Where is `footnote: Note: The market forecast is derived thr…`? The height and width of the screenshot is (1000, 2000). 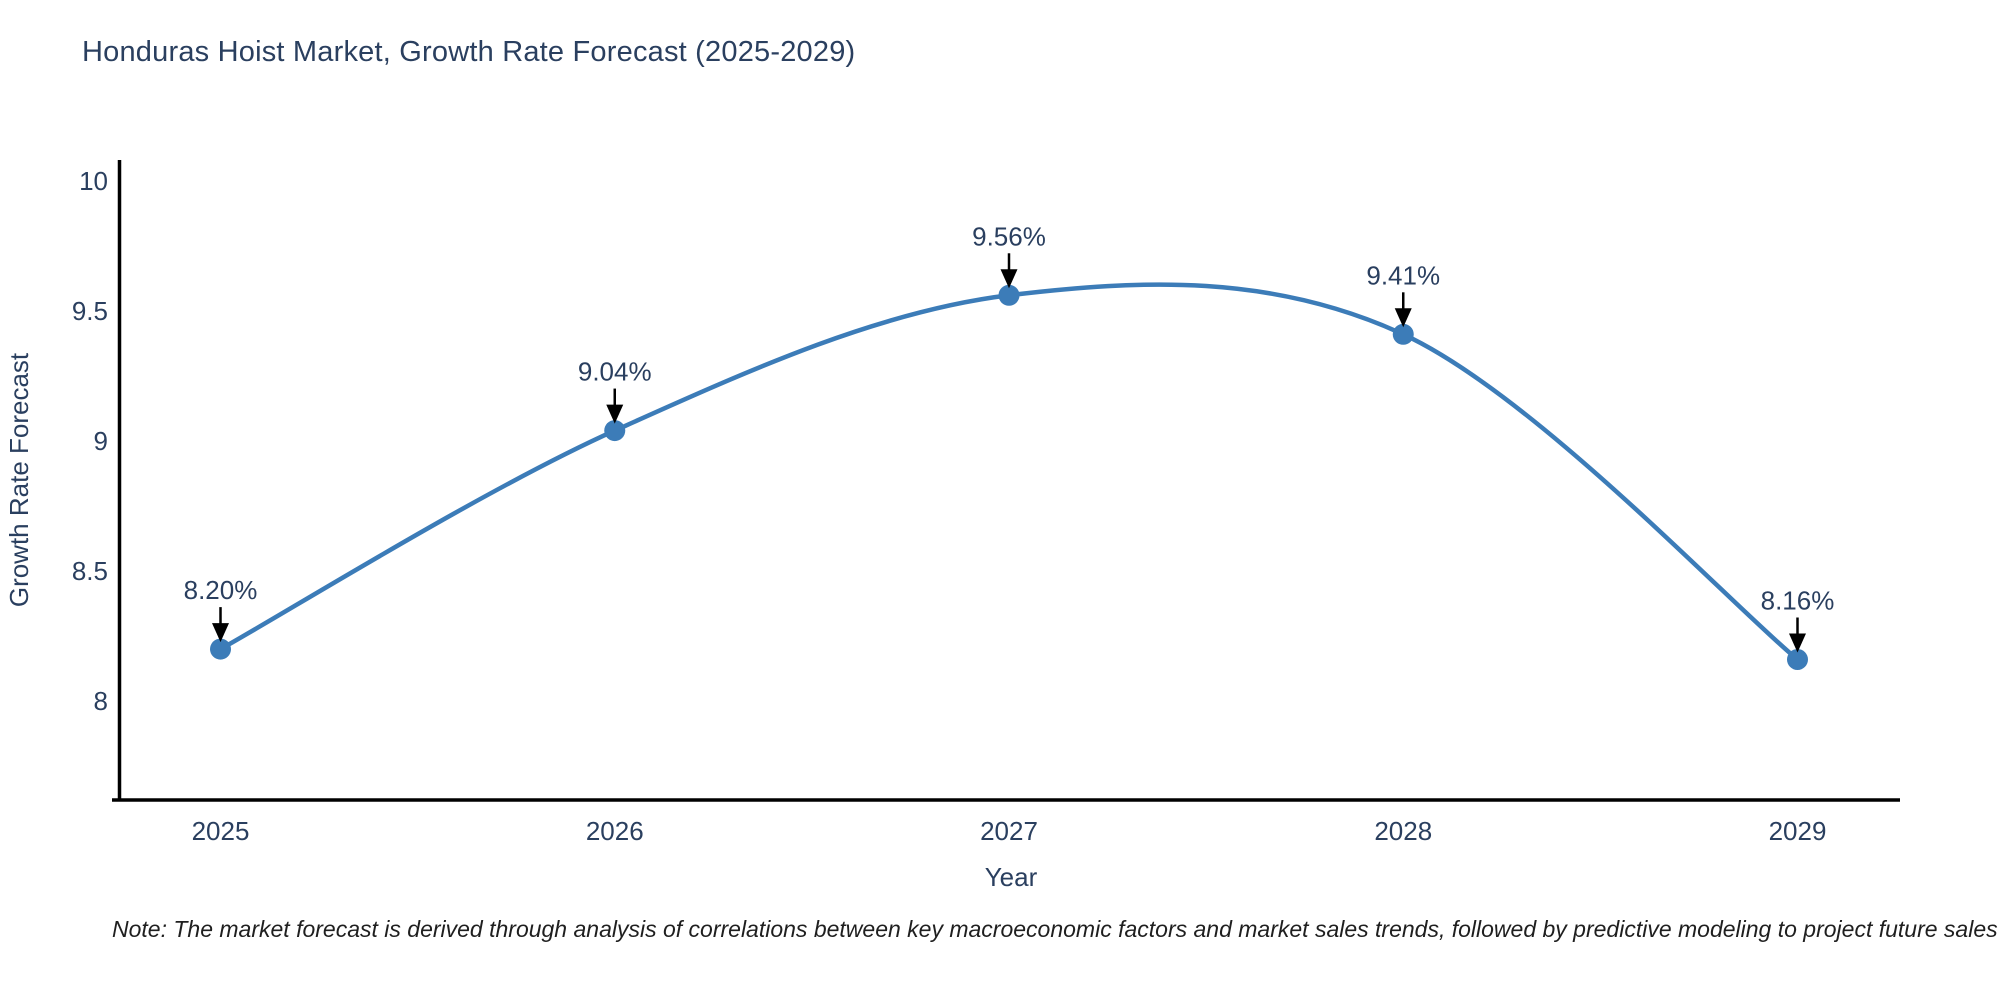
footnote: Note: The market forecast is derived thr… is located at coordinates (1055, 929).